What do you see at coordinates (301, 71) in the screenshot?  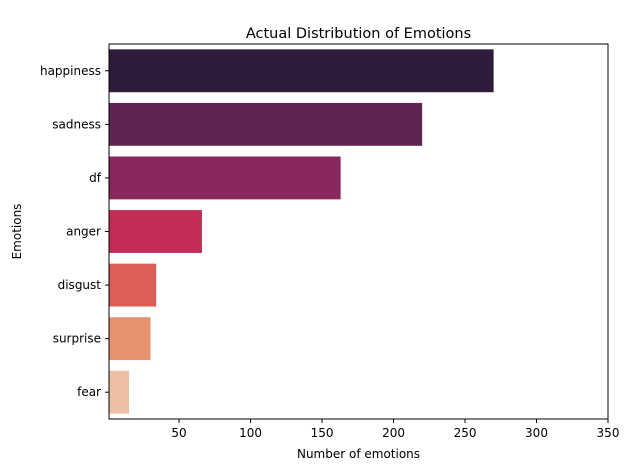 I see `bar-happiness` at bounding box center [301, 71].